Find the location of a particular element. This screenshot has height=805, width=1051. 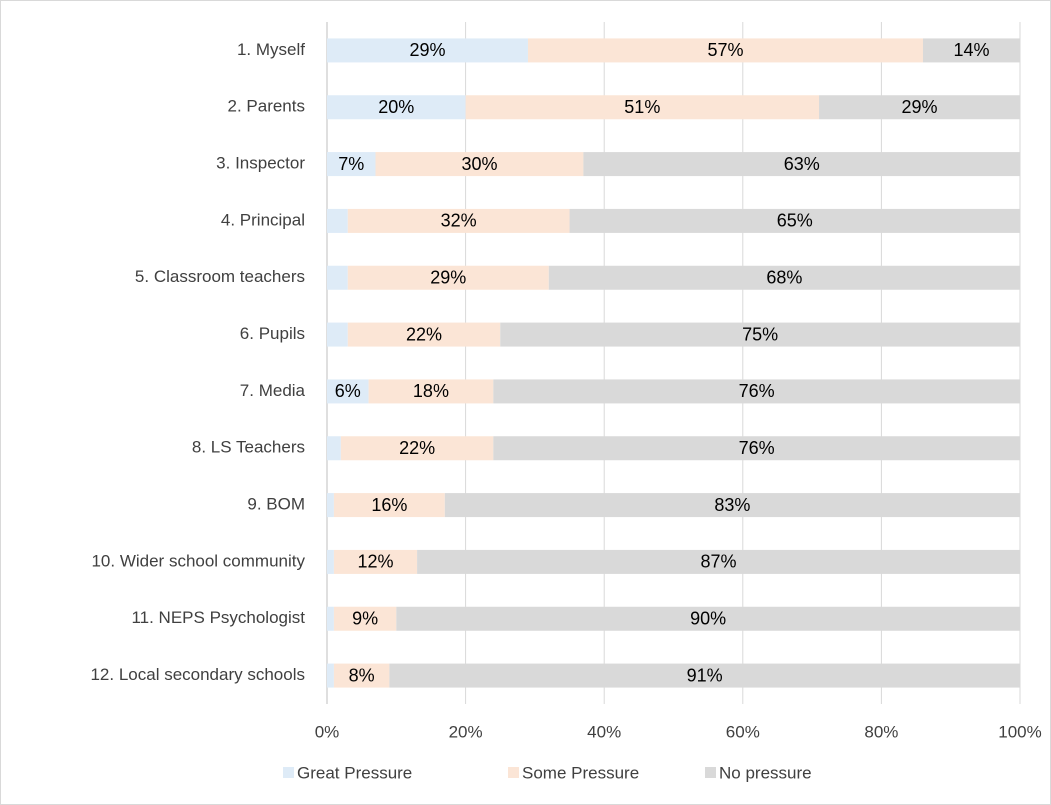

value-label: 7% is located at coordinates (351, 164).